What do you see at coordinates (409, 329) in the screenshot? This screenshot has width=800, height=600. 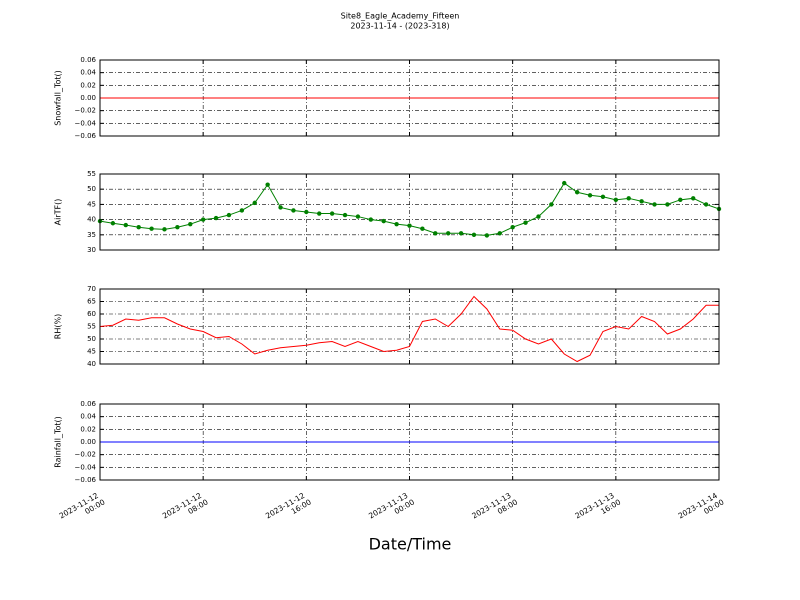 I see `data-line` at bounding box center [409, 329].